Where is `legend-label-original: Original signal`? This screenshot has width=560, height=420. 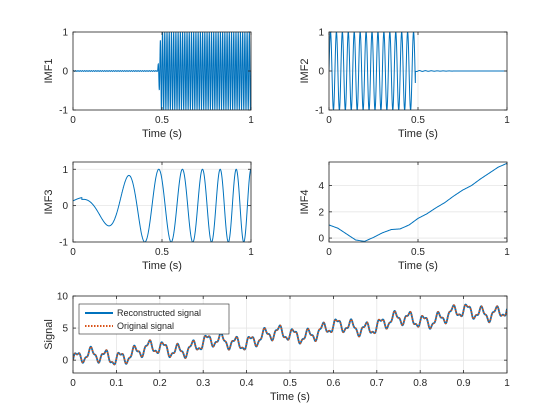
legend-label-original: Original signal is located at coordinates (145, 326).